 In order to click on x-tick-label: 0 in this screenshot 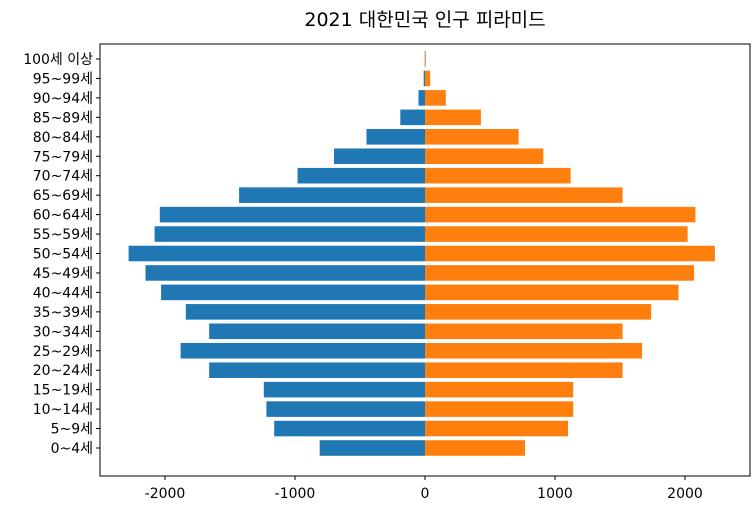, I will do `click(425, 494)`.